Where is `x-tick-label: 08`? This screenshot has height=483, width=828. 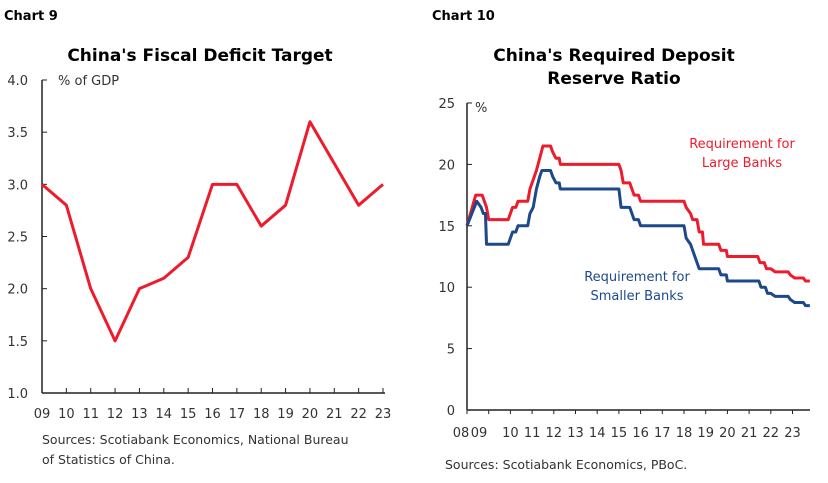
x-tick-label: 08 is located at coordinates (461, 433).